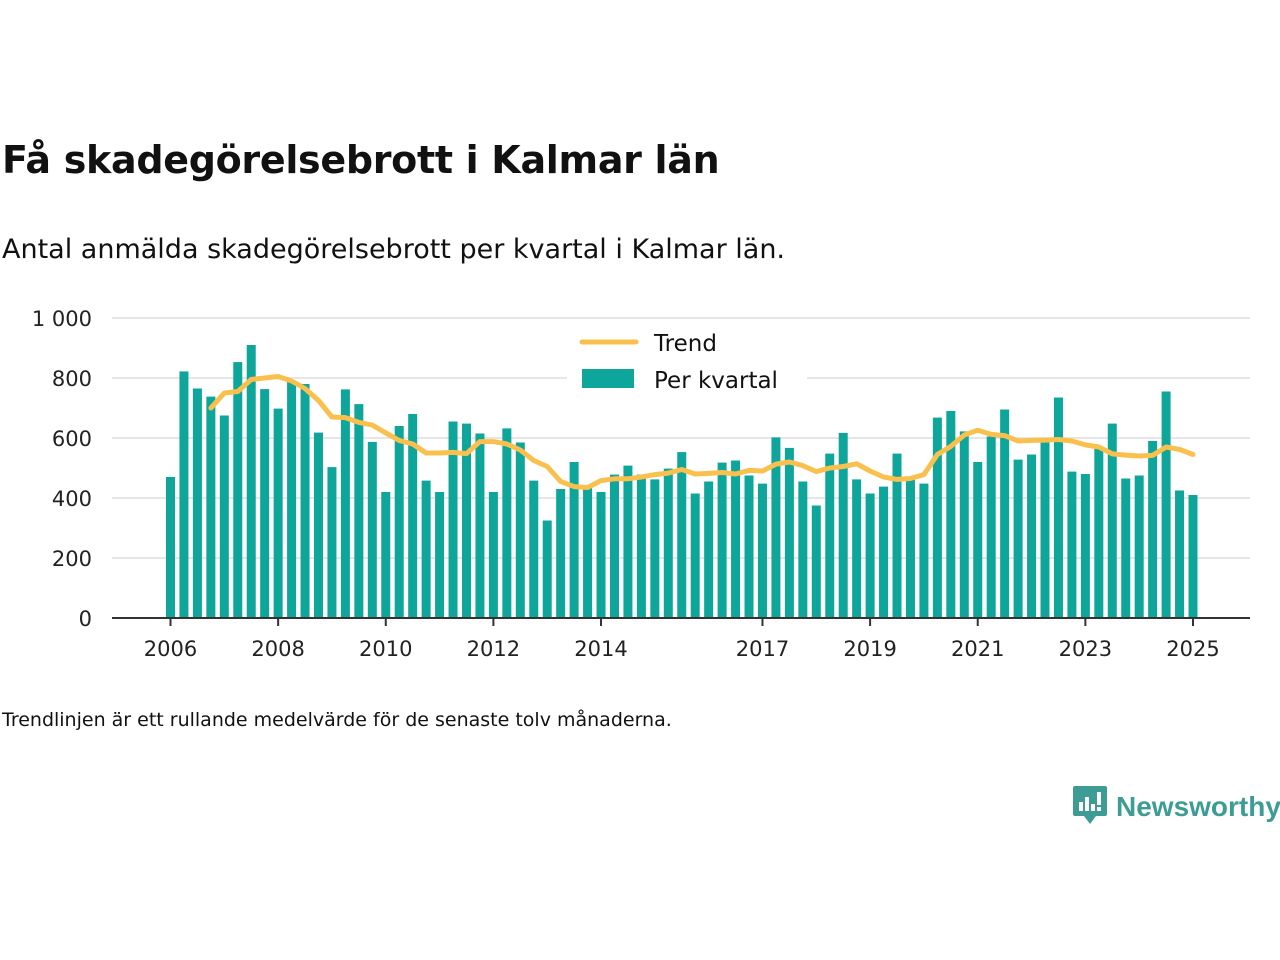 Image resolution: width=1280 pixels, height=960 pixels. What do you see at coordinates (762, 649) in the screenshot?
I see `x-tick-label: 2017` at bounding box center [762, 649].